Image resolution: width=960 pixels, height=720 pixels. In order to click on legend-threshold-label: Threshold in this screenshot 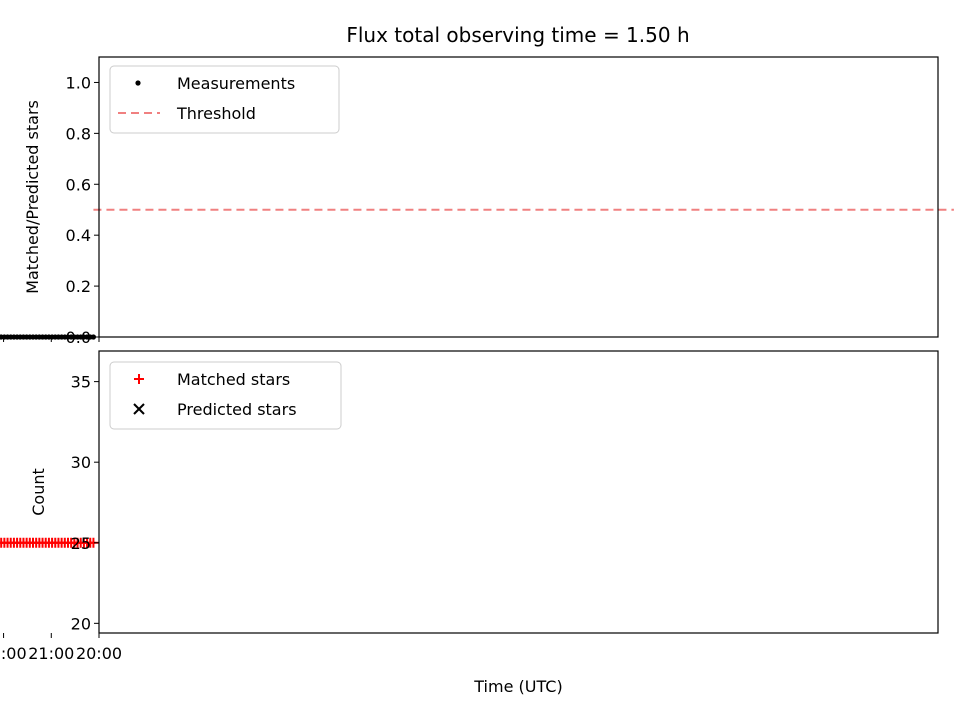, I will do `click(216, 113)`.